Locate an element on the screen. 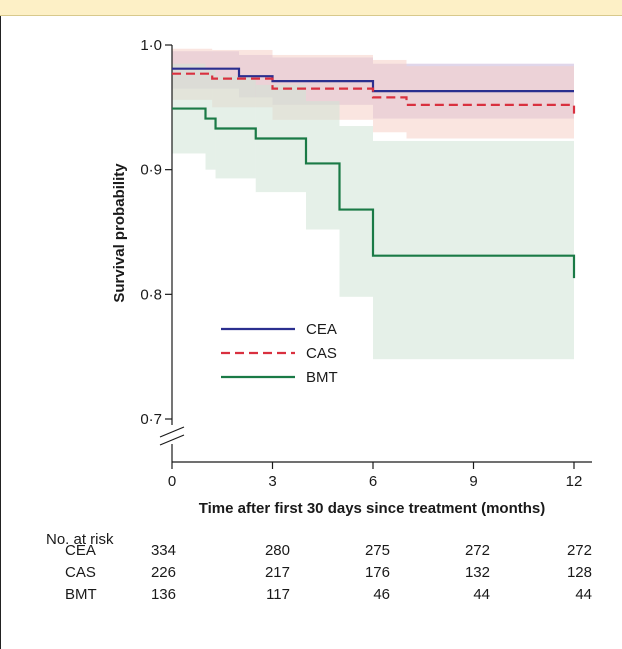 This screenshot has height=649, width=622. legend-label-bmt: BMT is located at coordinates (322, 377).